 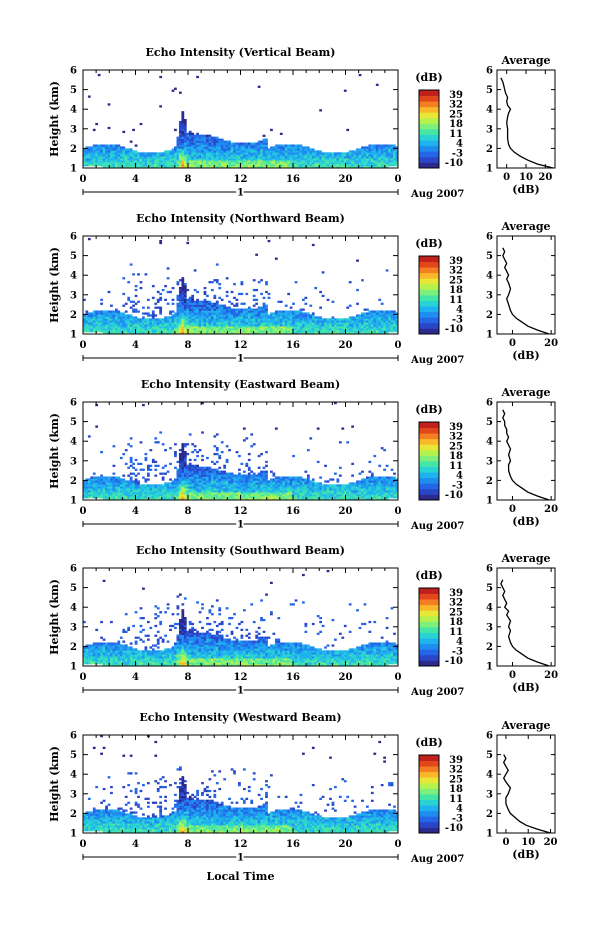 What do you see at coordinates (54, 285) in the screenshot?
I see `y-axis-title: Height (km)` at bounding box center [54, 285].